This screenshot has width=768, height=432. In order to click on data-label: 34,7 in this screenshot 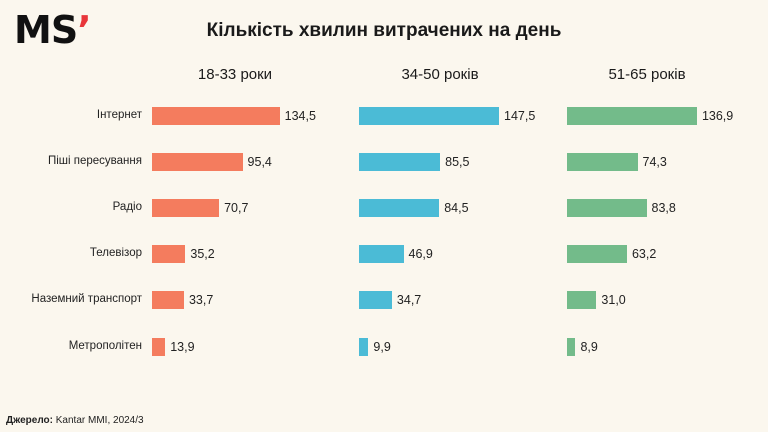, I will do `click(409, 300)`.